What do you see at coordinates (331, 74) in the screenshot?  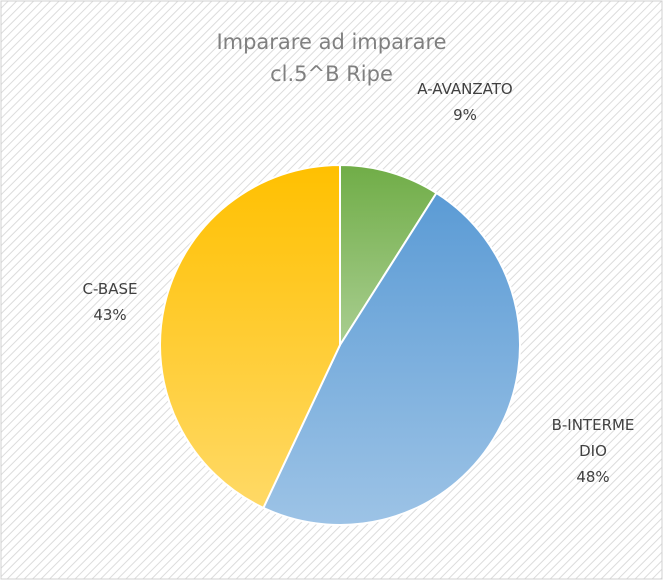 I see `chart-subtitle: cl.5^B Ripe` at bounding box center [331, 74].